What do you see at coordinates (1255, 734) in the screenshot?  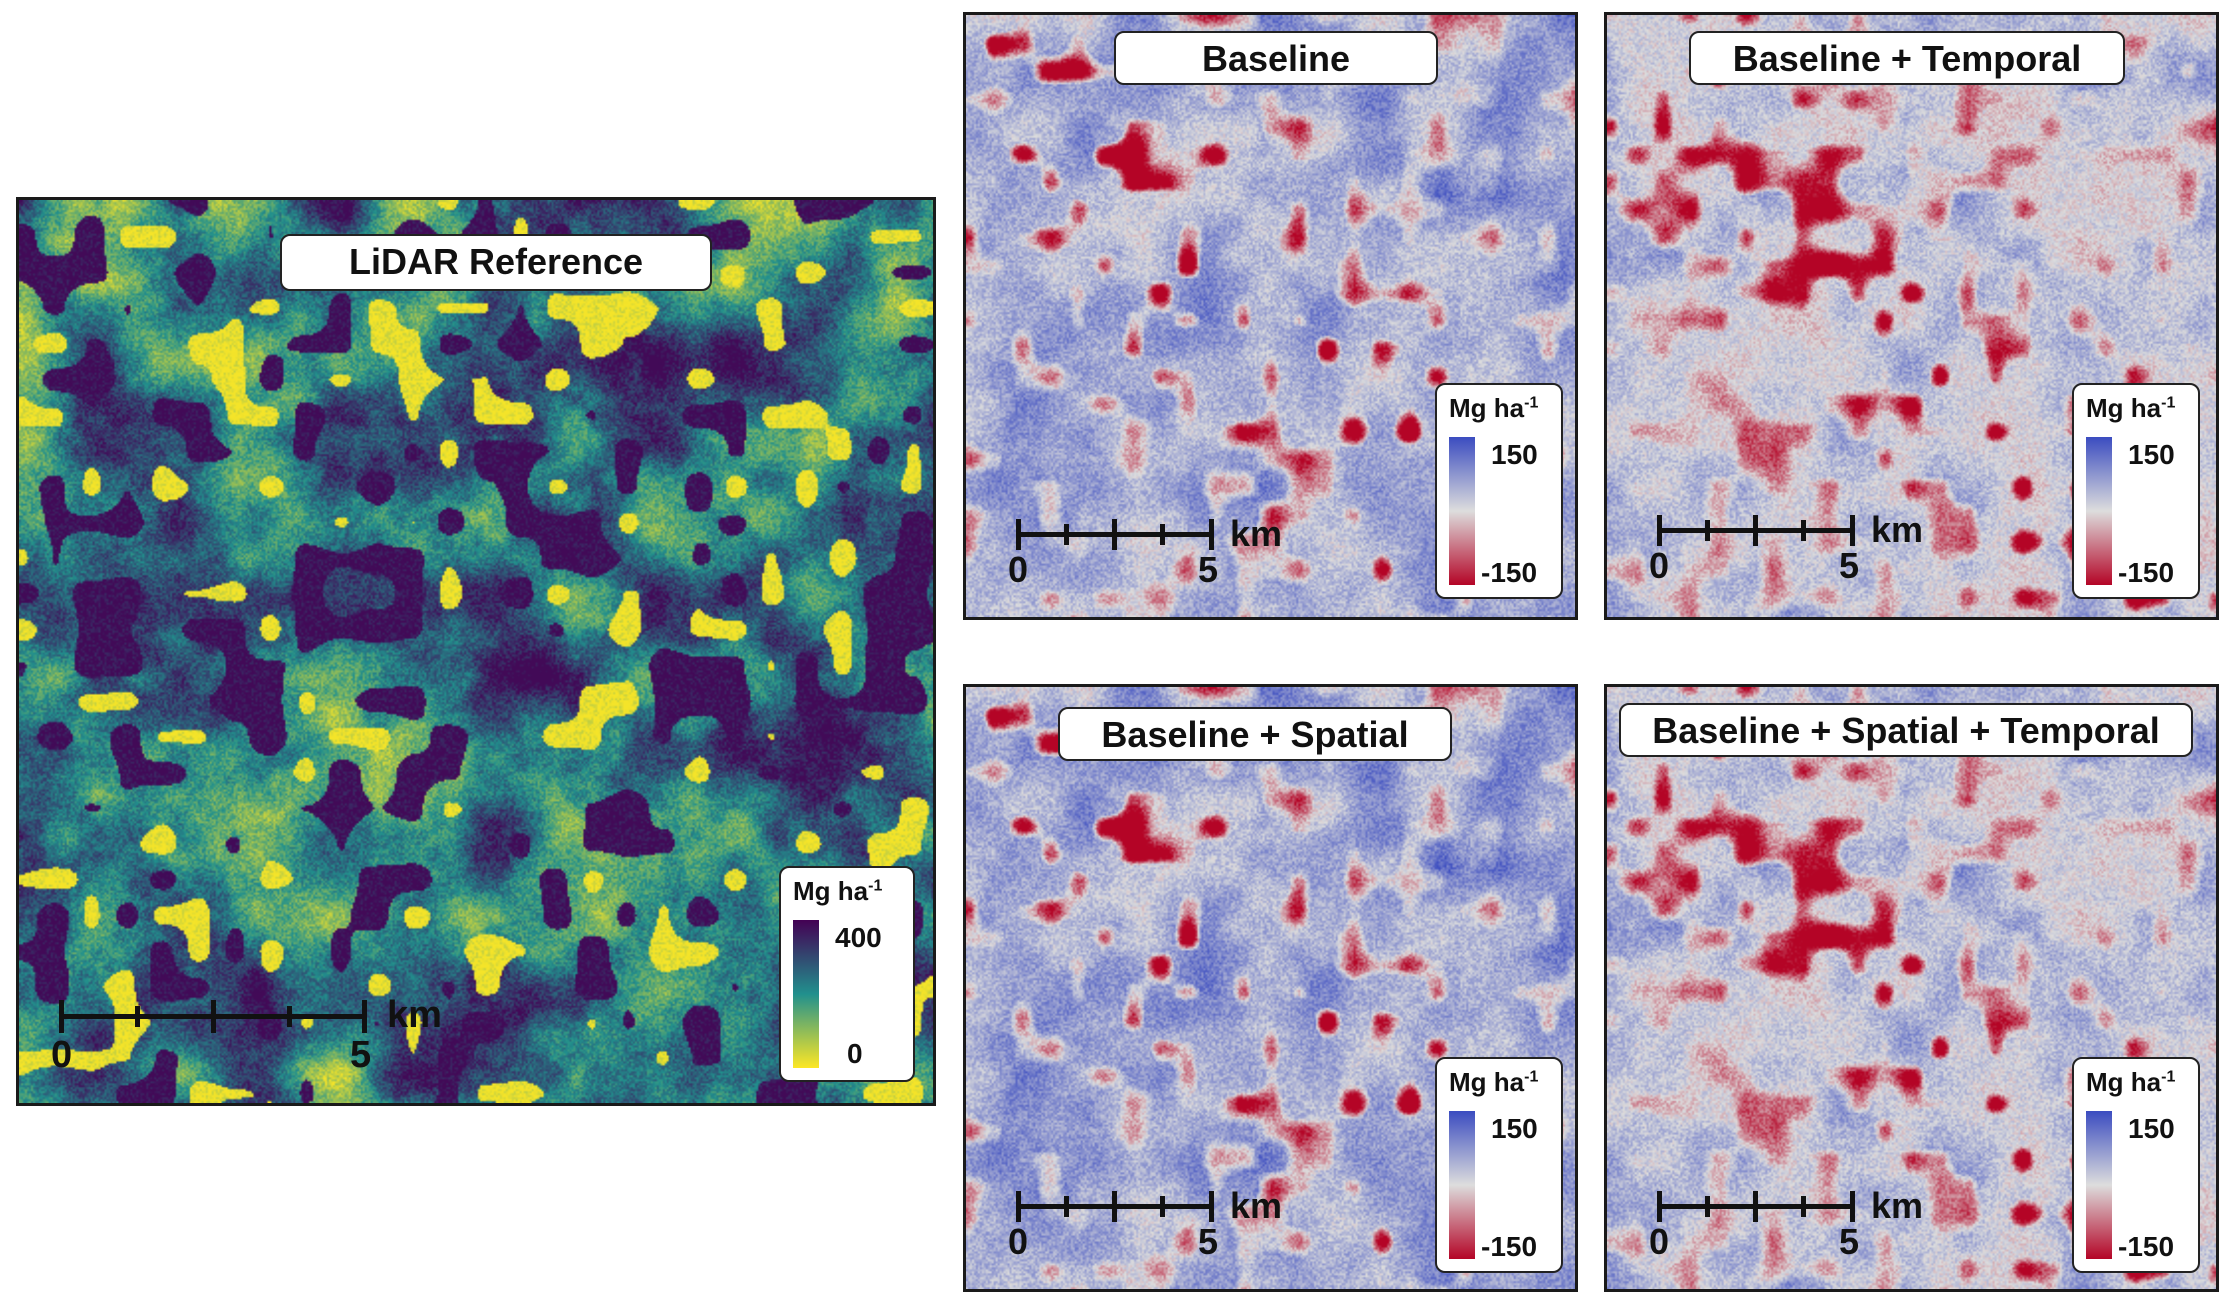 I see `panel-title: Baseline + Spatial` at bounding box center [1255, 734].